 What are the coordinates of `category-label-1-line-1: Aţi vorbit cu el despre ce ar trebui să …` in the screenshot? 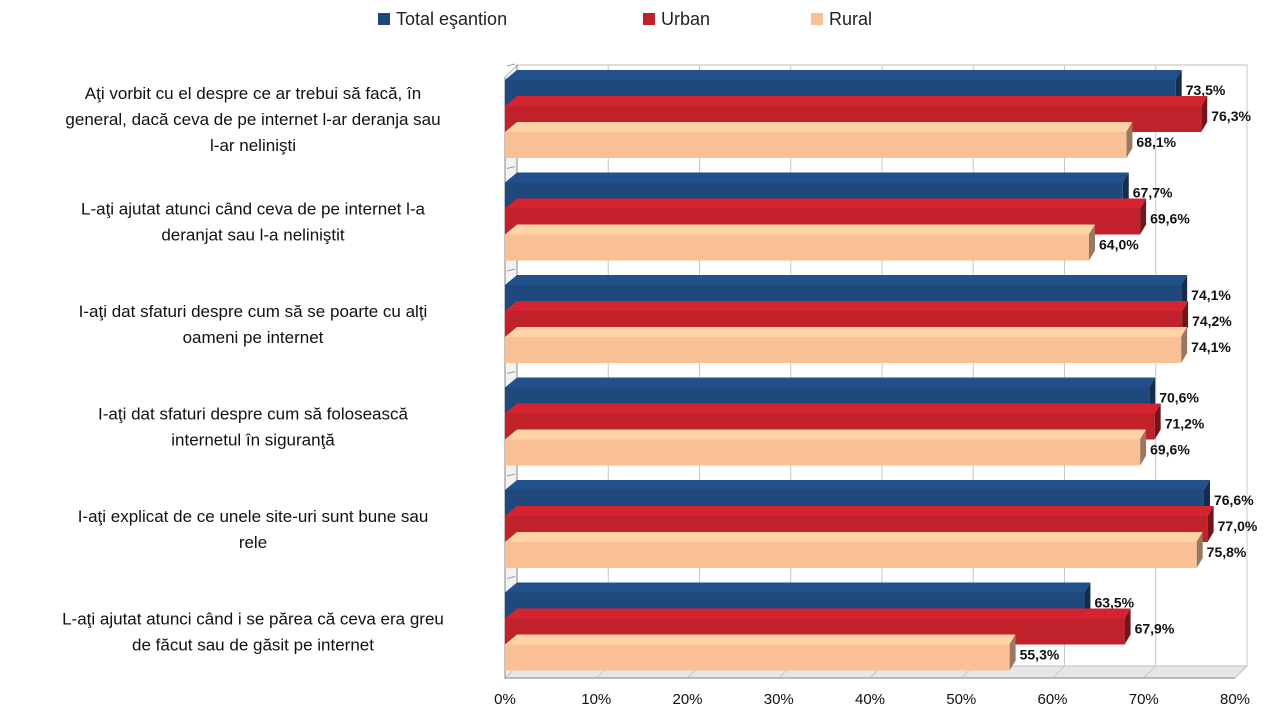 It's located at (253, 93).